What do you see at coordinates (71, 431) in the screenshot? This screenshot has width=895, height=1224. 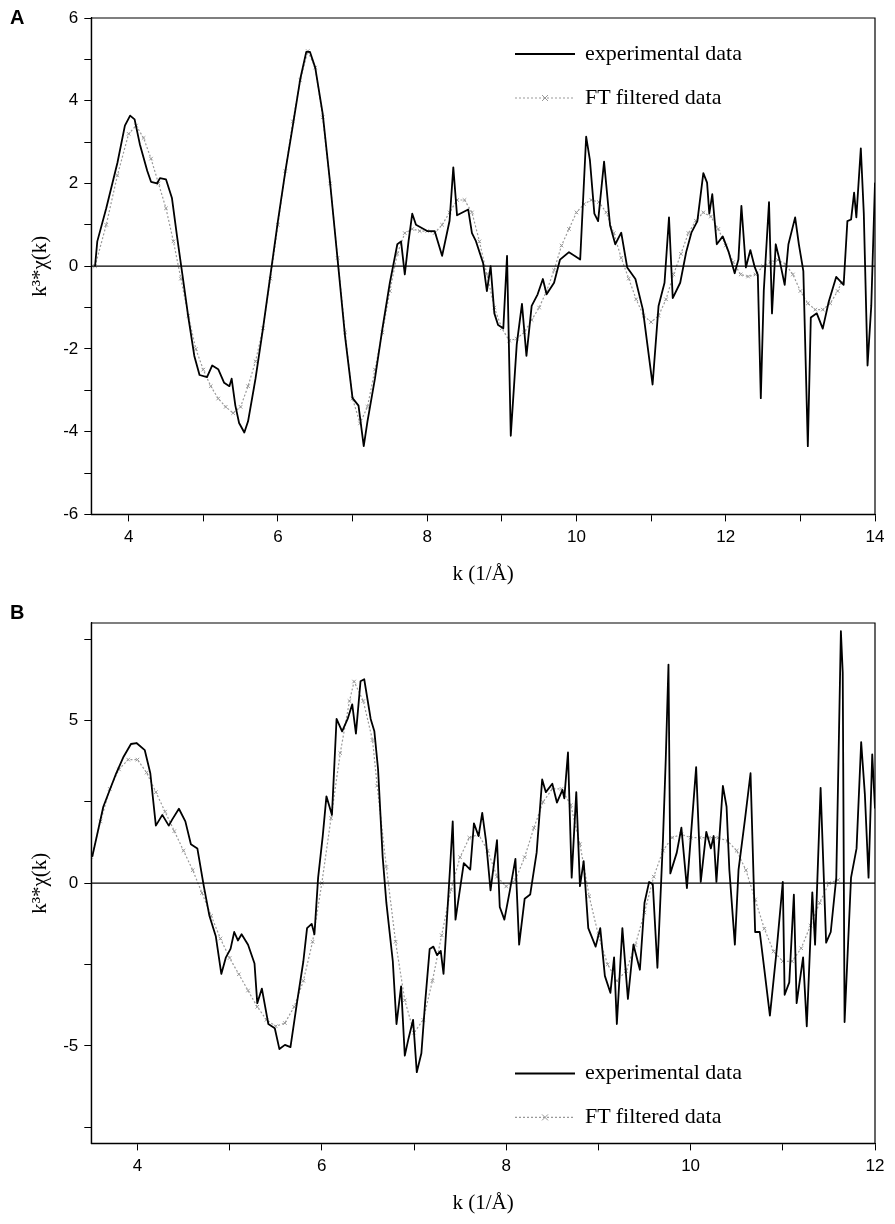 I see `y-tick-label: -4` at bounding box center [71, 431].